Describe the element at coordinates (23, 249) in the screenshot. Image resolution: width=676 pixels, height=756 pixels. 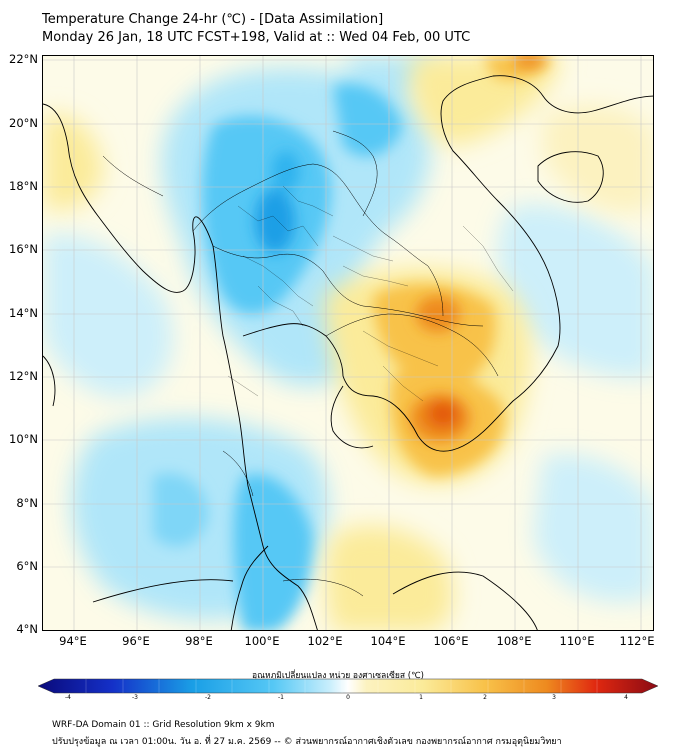
I see `lat-label: 16°N` at that location.